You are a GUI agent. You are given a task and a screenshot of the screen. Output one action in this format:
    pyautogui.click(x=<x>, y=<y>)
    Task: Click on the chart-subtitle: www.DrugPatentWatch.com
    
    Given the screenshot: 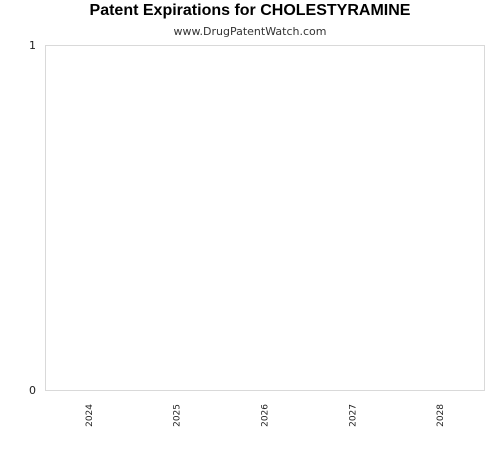 What is the action you would take?
    pyautogui.click(x=250, y=31)
    